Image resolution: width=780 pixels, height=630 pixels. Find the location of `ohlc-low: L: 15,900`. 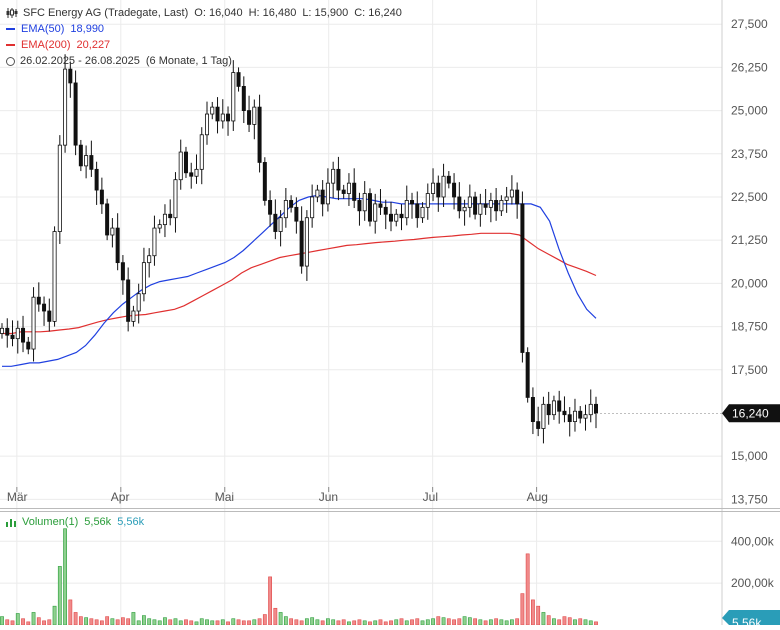

ohlc-low: L: 15,900 is located at coordinates (325, 13).